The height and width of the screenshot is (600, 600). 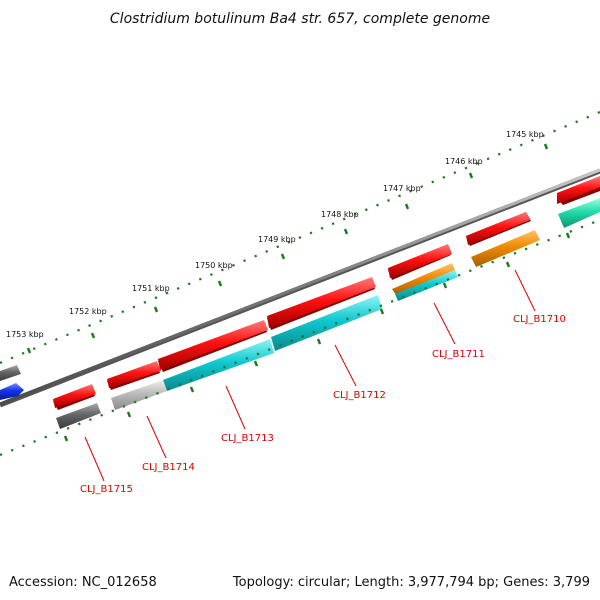 What do you see at coordinates (151, 288) in the screenshot?
I see `kbp-label: 1751 kbp` at bounding box center [151, 288].